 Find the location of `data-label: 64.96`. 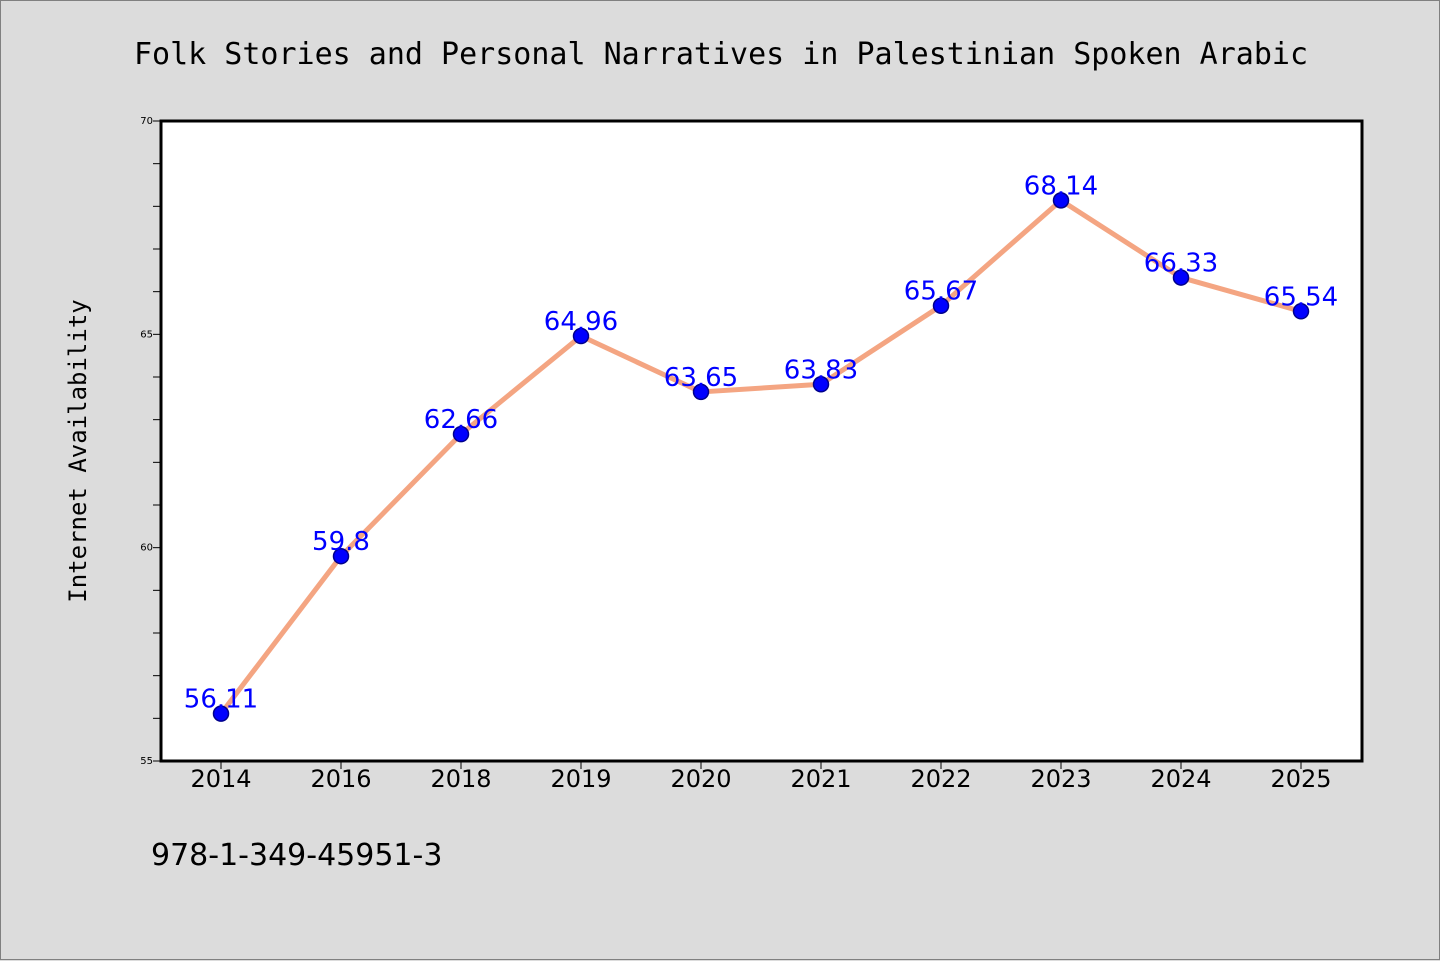

data-label: 64.96 is located at coordinates (581, 322).